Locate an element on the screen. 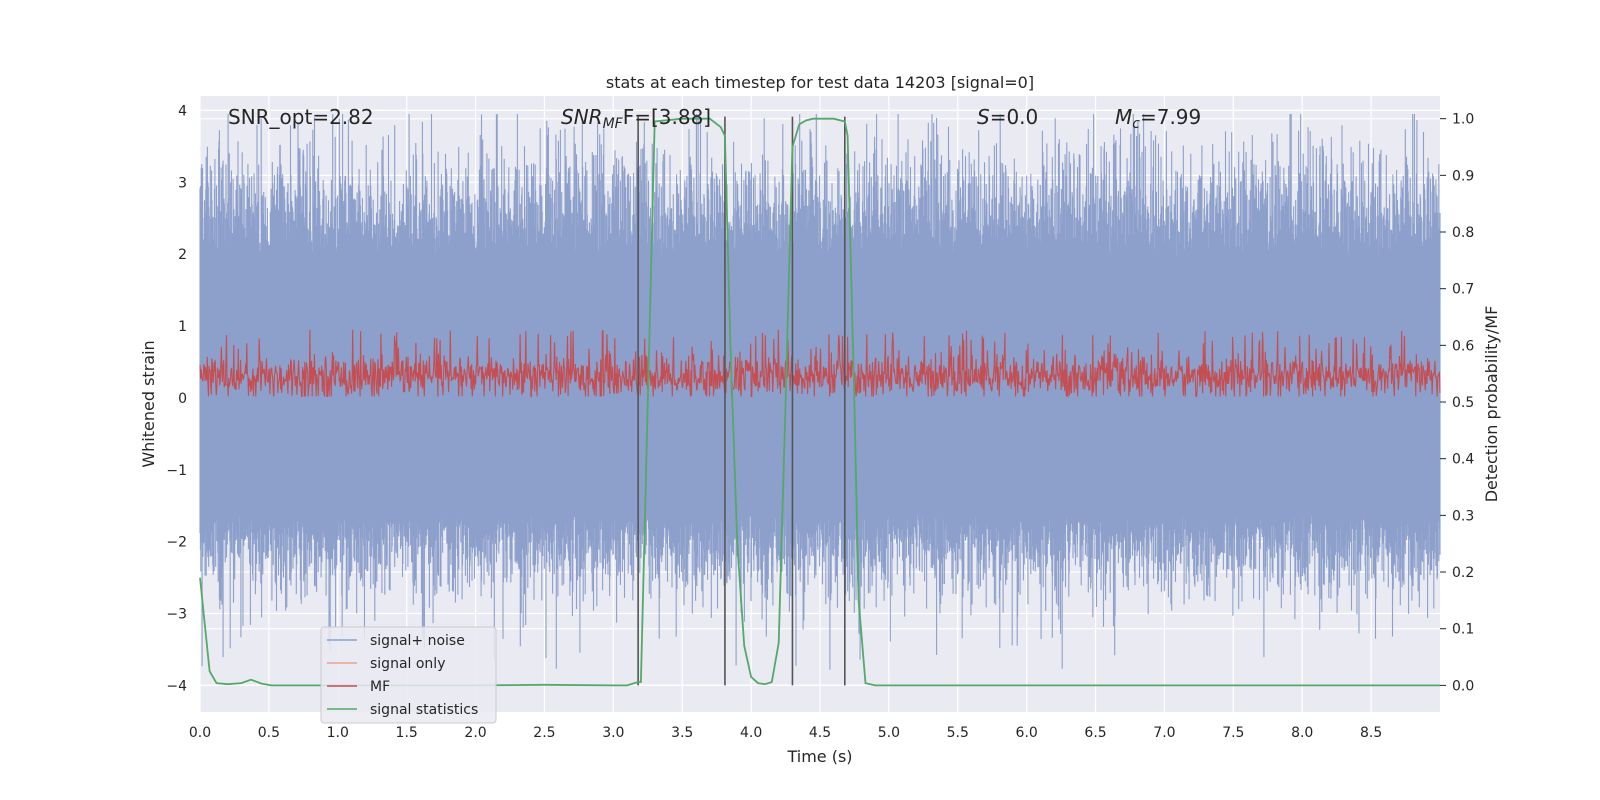 The width and height of the screenshot is (1600, 800). y-right-tick-labels: 0.0 0.1 0.2 0.3 0.4 0.5 0.6 0.7 0.8 0.9 1.0 is located at coordinates (1457, 403).